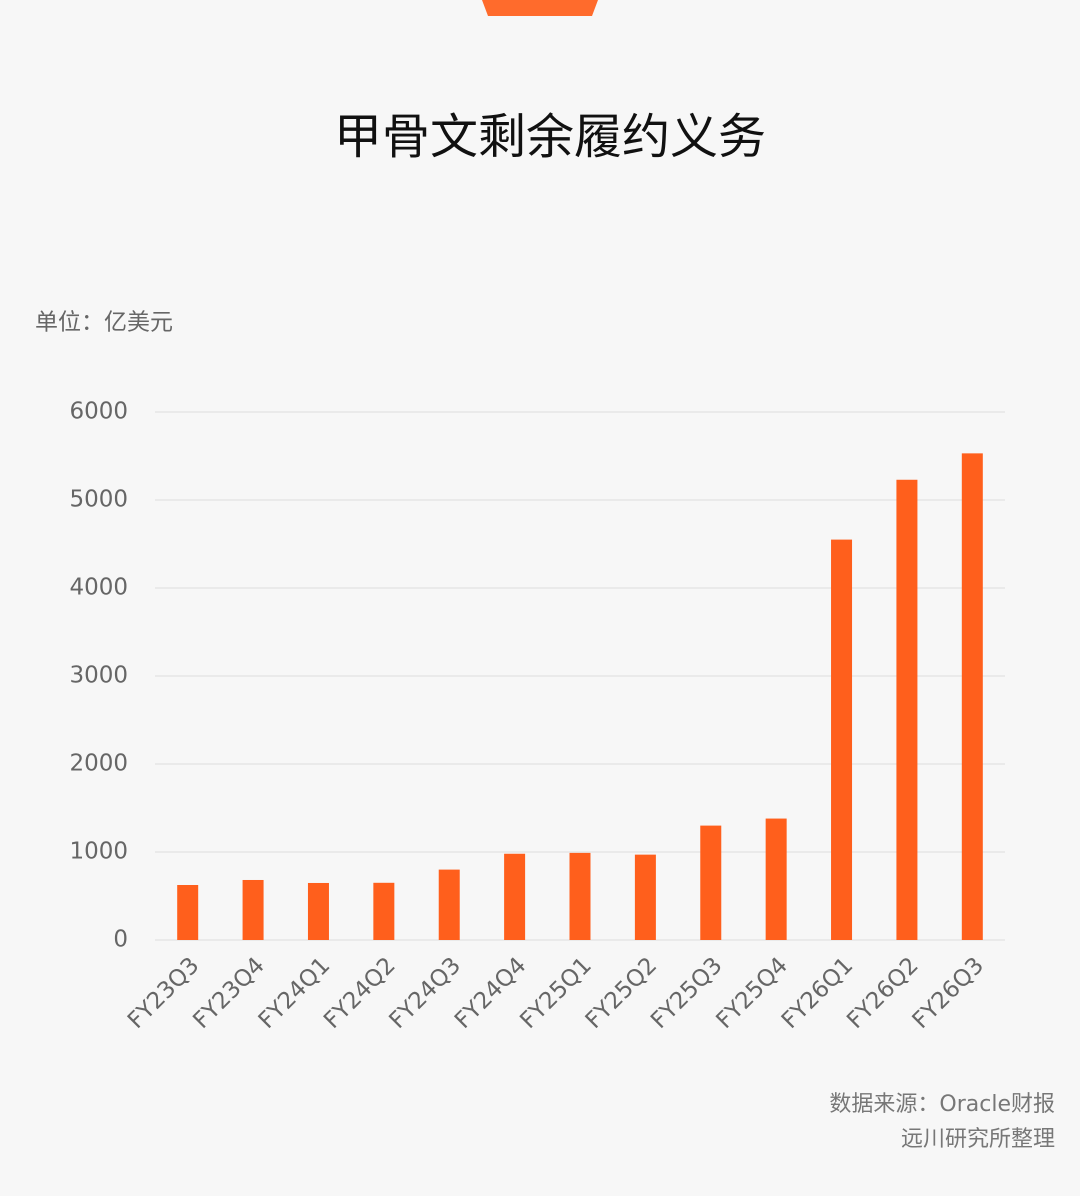 This screenshot has height=1196, width=1080. What do you see at coordinates (942, 1104) in the screenshot?
I see `source: 数据来源：Oracle财报` at bounding box center [942, 1104].